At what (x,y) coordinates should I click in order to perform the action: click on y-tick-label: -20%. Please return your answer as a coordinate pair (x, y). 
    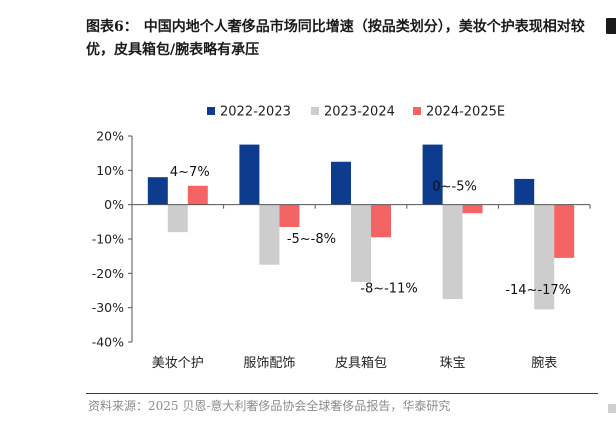
    Looking at the image, I should click on (108, 273).